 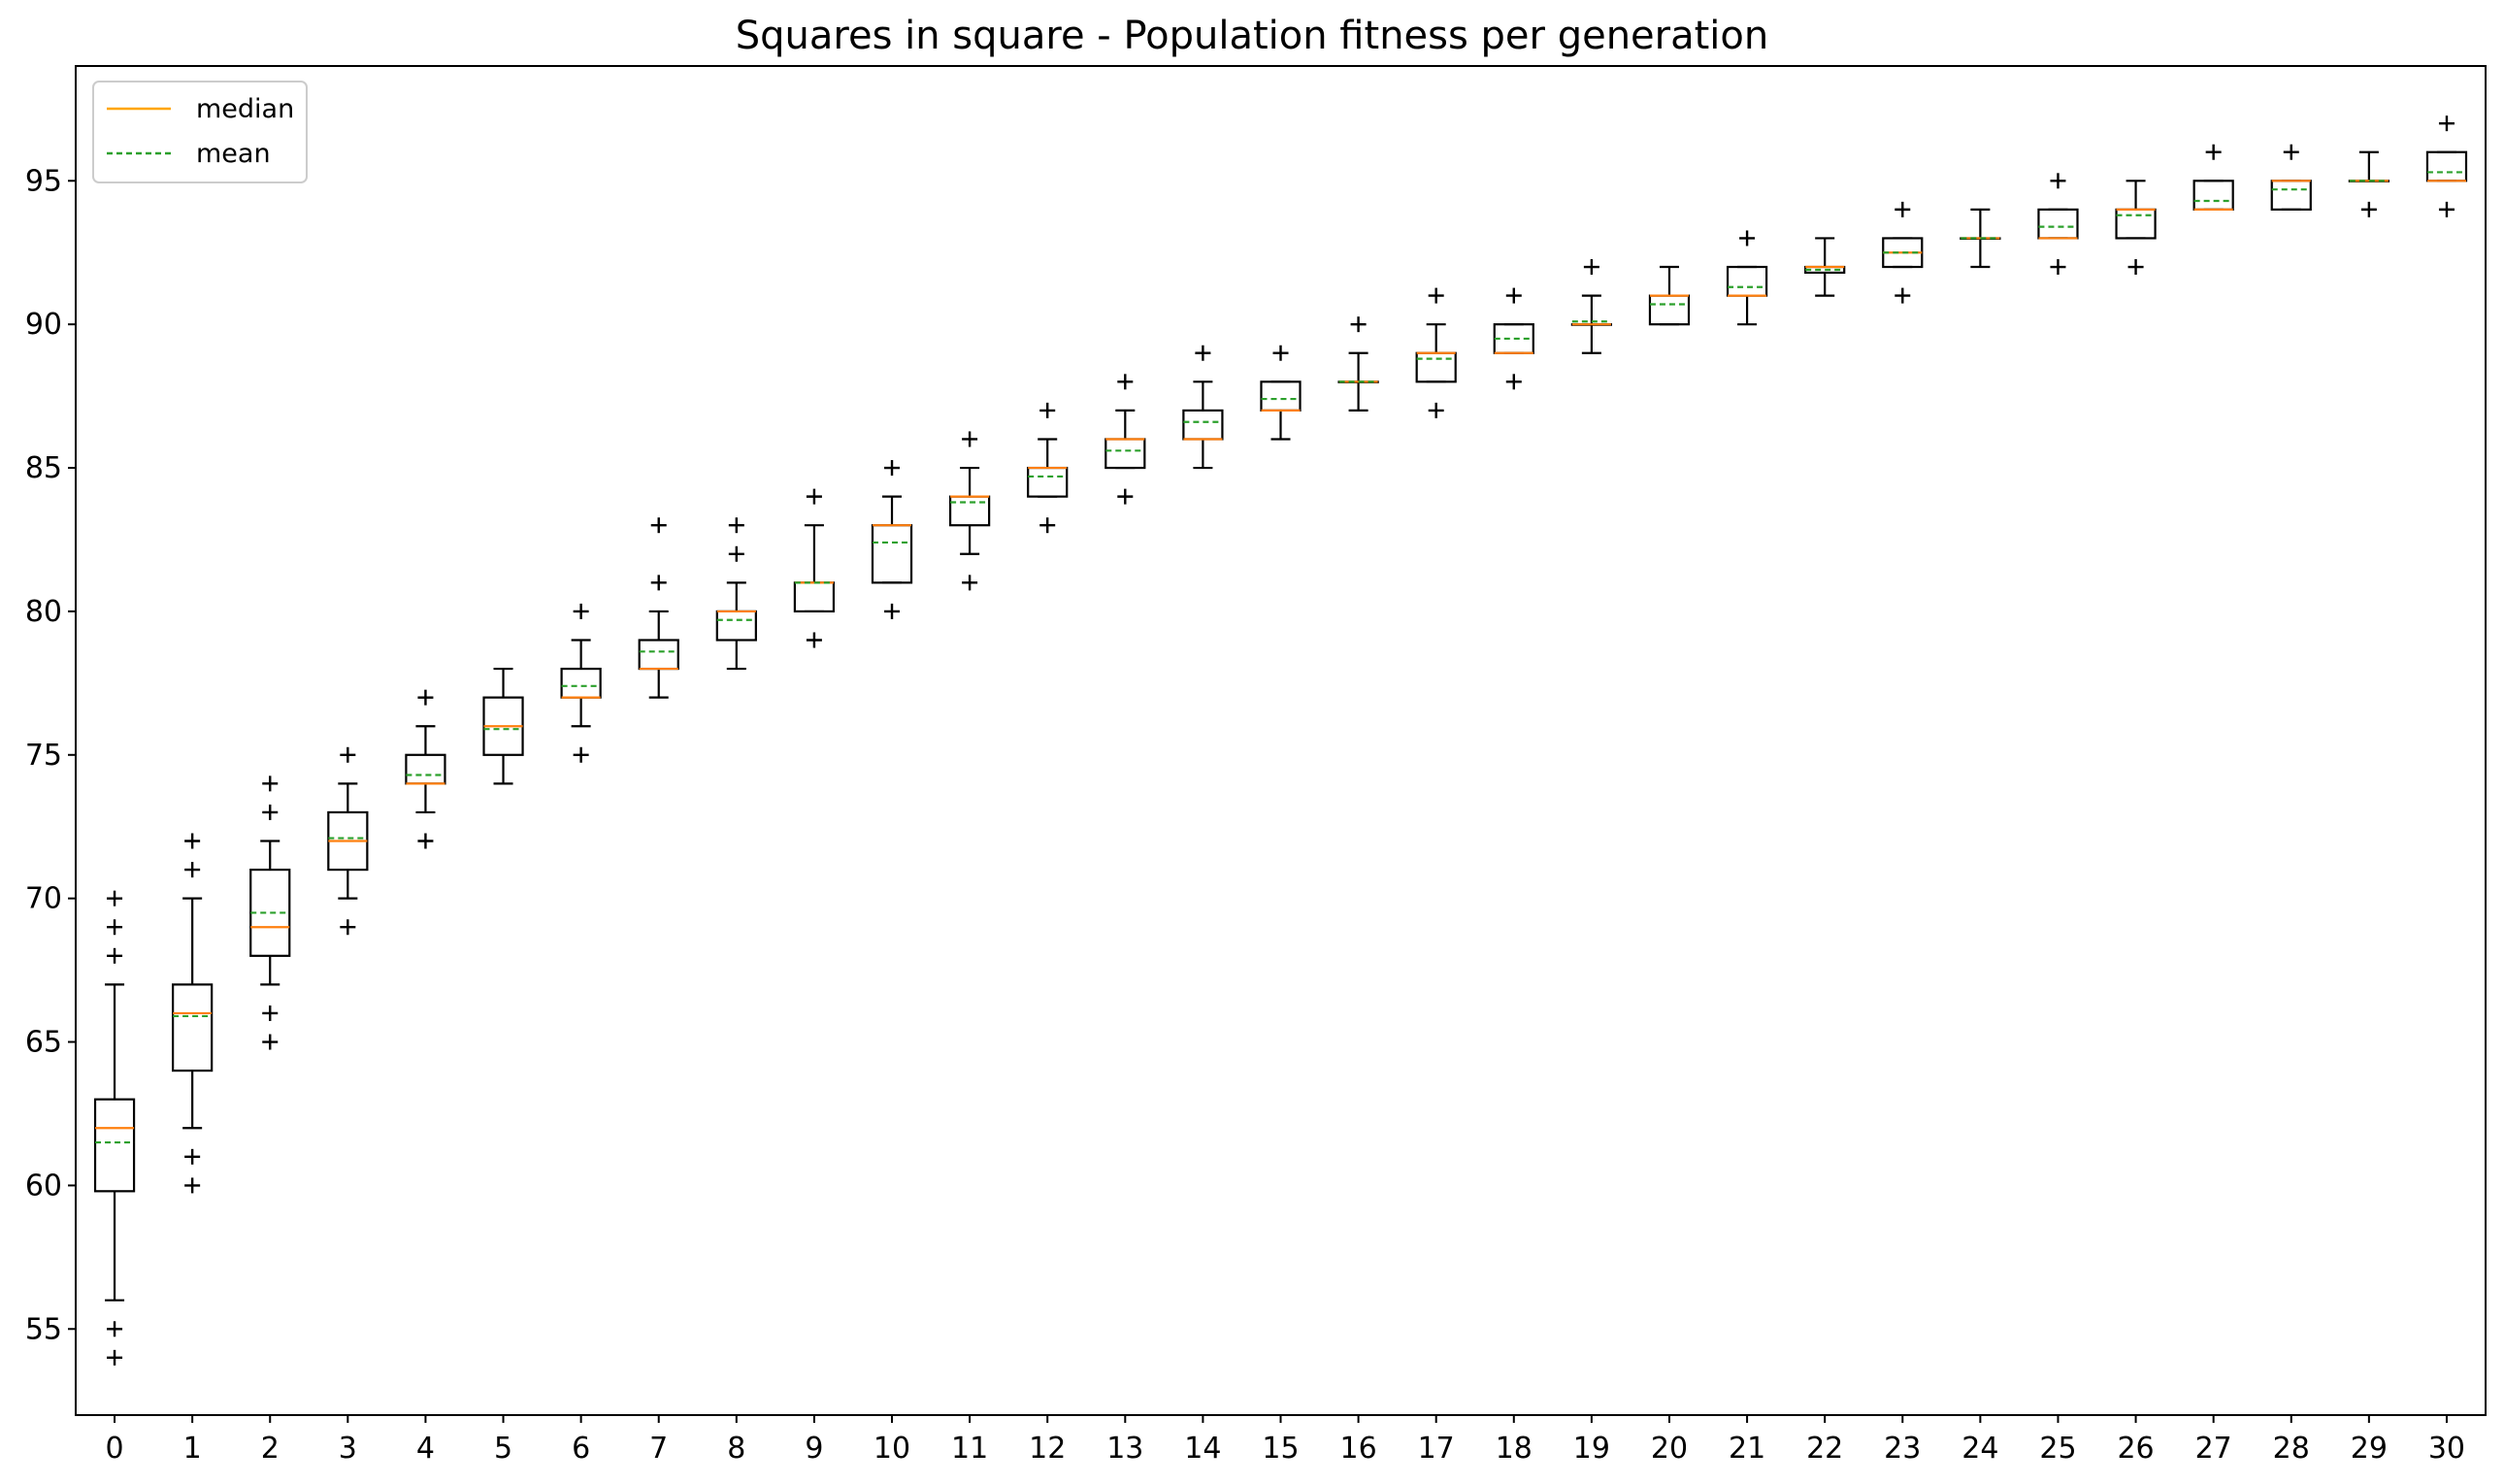 I want to click on x-tick-label: 24, so click(x=1979, y=1449).